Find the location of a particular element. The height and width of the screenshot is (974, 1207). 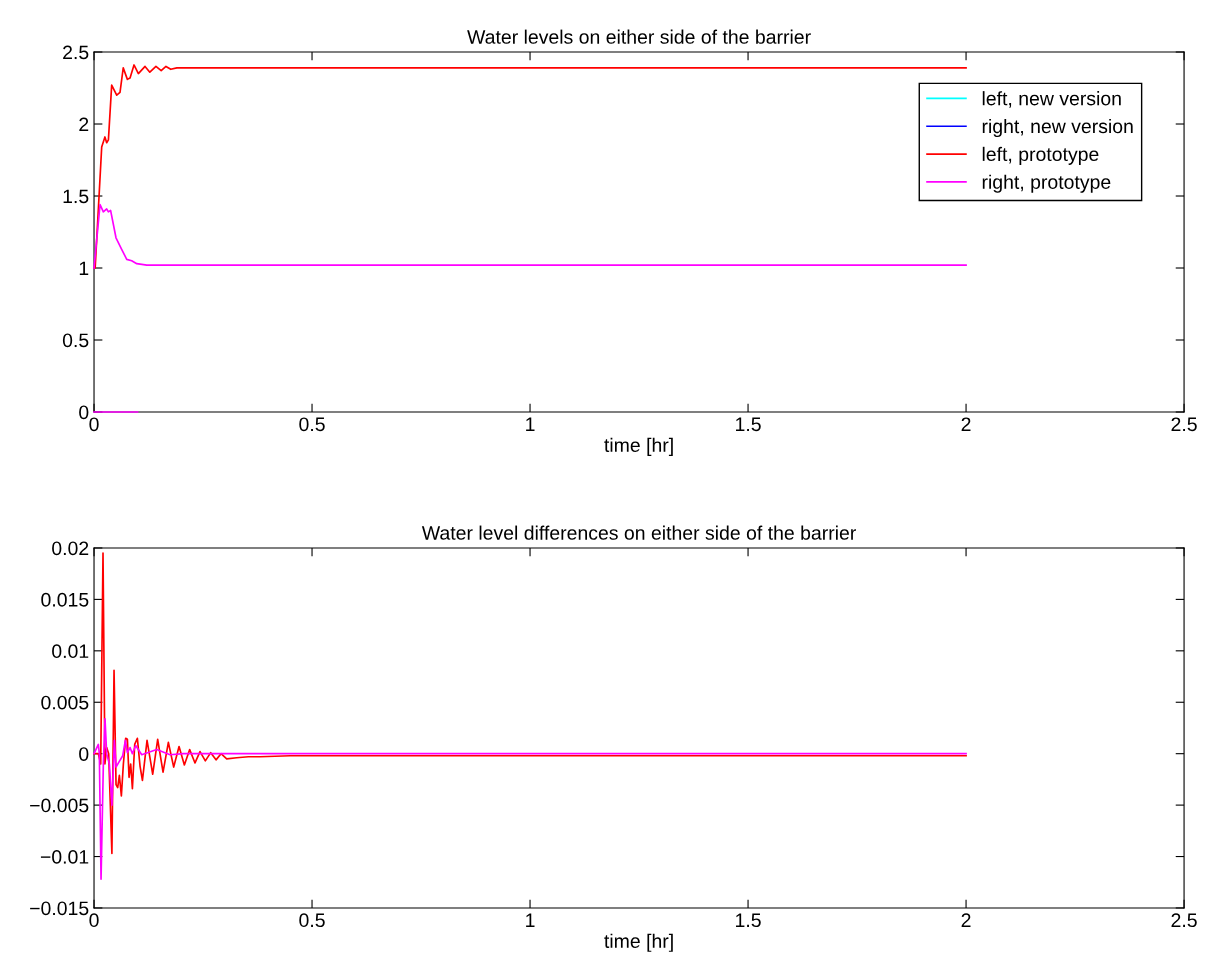

legend-label: left, new version is located at coordinates (1051, 99).